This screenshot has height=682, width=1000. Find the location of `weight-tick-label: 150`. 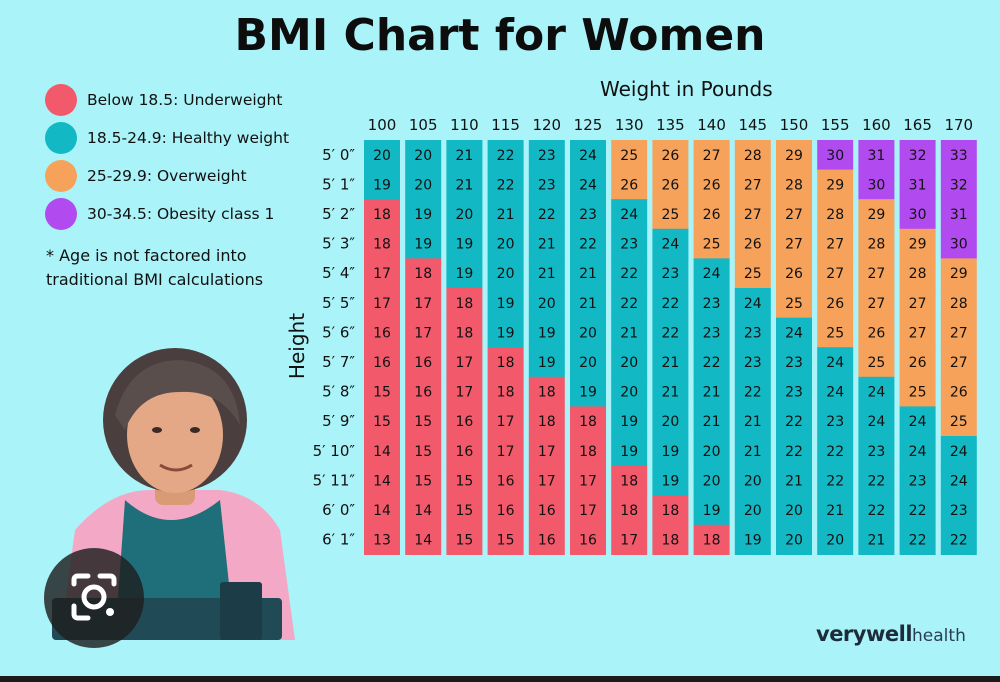

weight-tick-label: 150 is located at coordinates (794, 125).